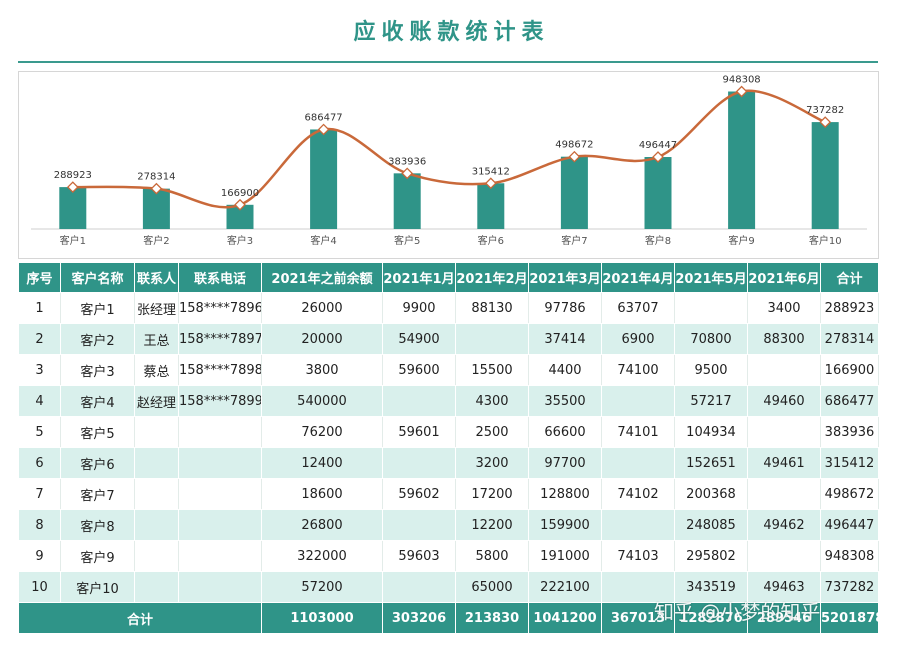  Describe the element at coordinates (220, 277) in the screenshot. I see `column-header: 联系电话` at that location.